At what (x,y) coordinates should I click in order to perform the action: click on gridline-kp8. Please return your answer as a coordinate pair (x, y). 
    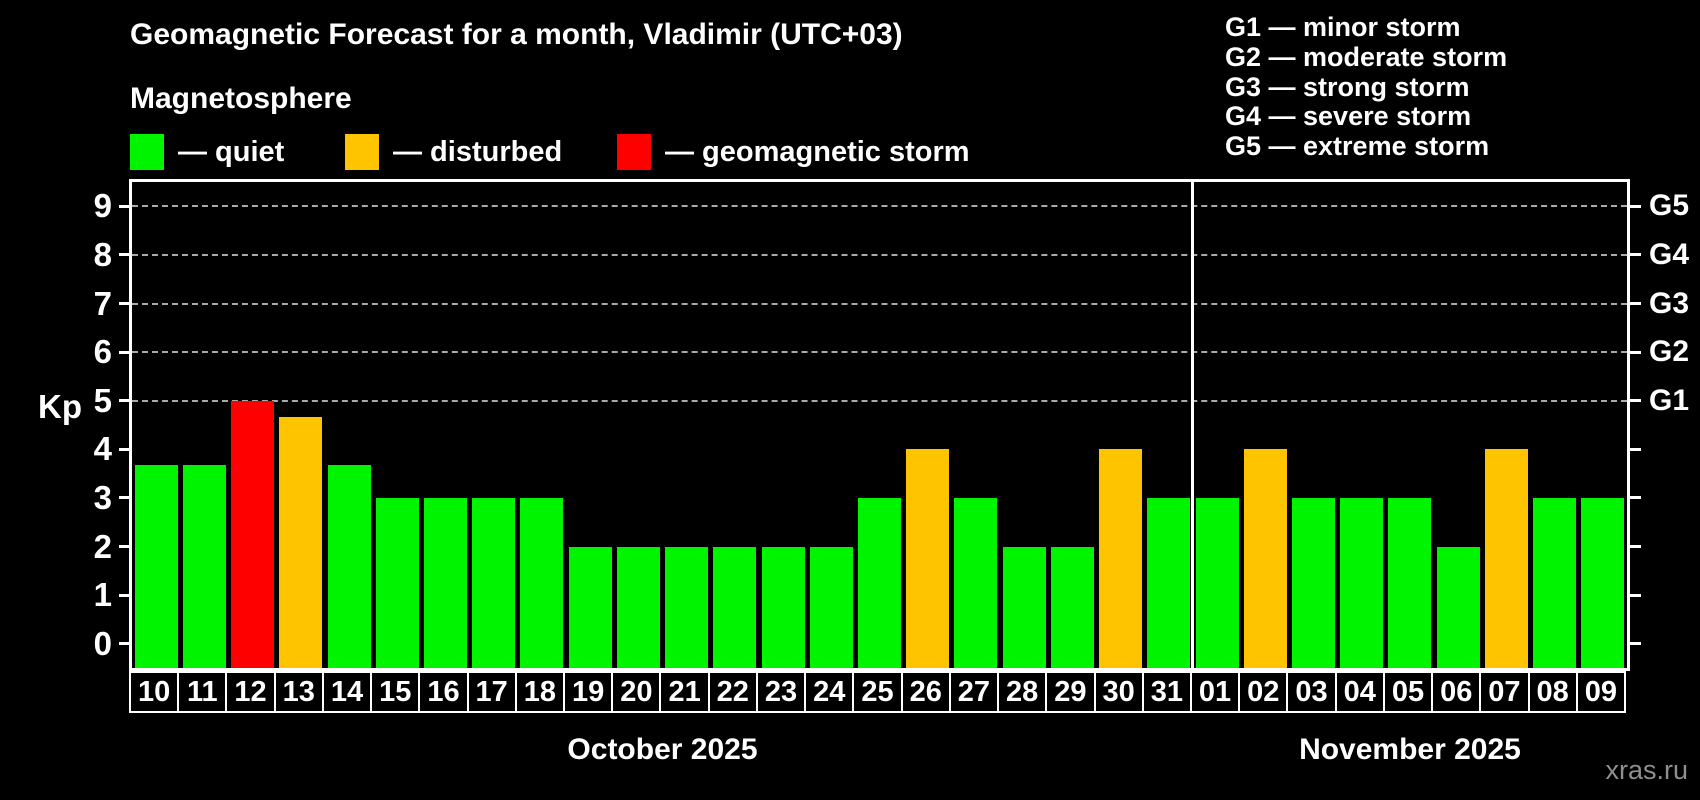
    Looking at the image, I should click on (879, 254).